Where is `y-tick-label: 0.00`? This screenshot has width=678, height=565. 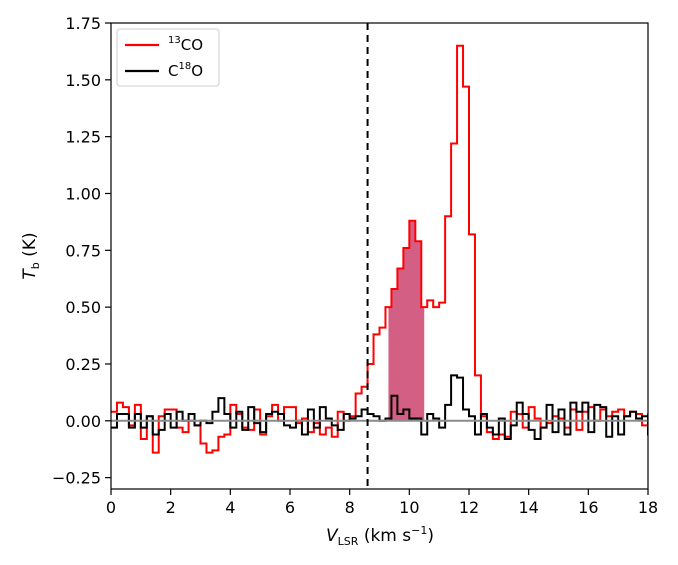 y-tick-label: 0.00 is located at coordinates (83, 421).